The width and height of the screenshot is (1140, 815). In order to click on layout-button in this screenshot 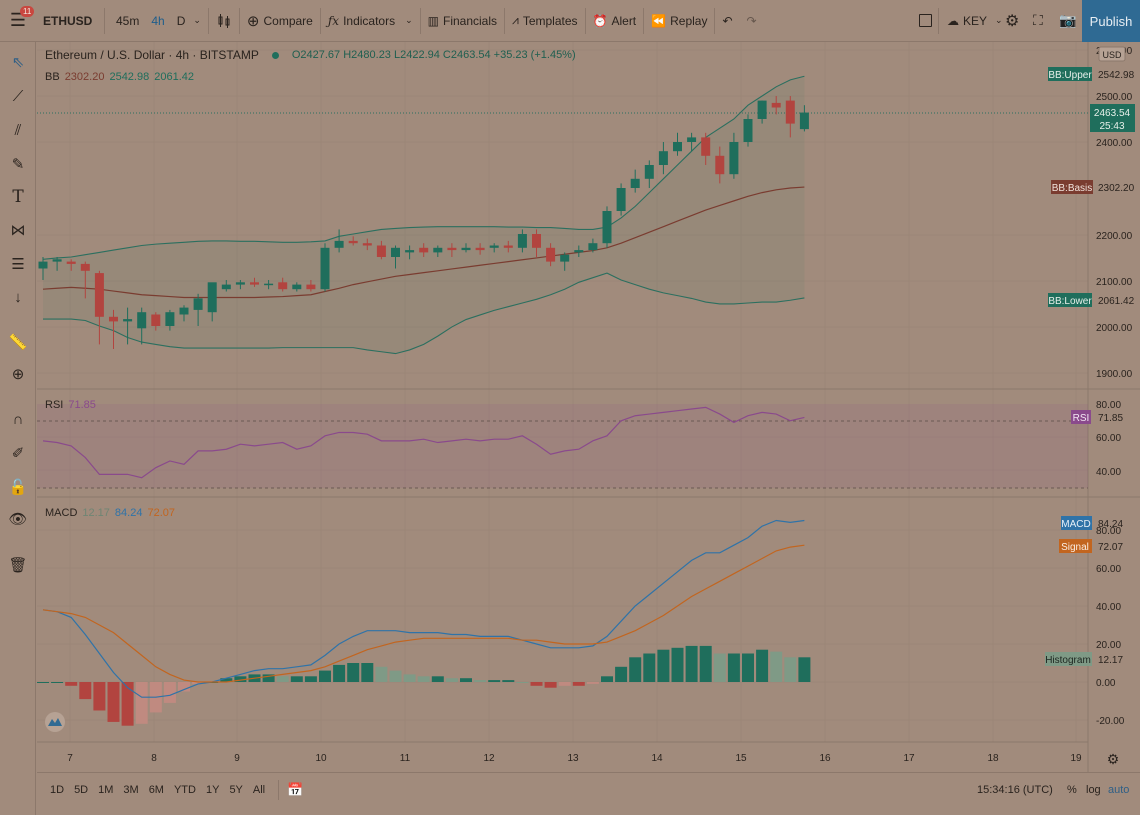, I will do `click(925, 21)`.